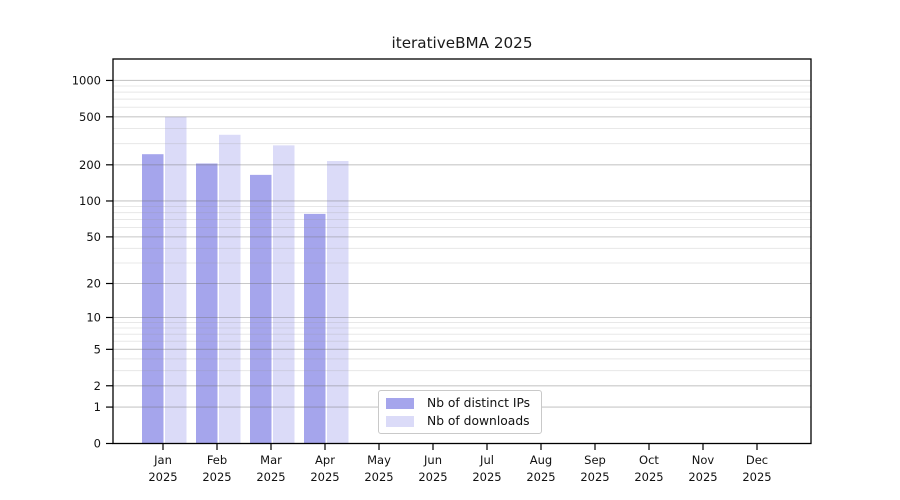  I want to click on x-tick-label-month: Aug, so click(541, 460).